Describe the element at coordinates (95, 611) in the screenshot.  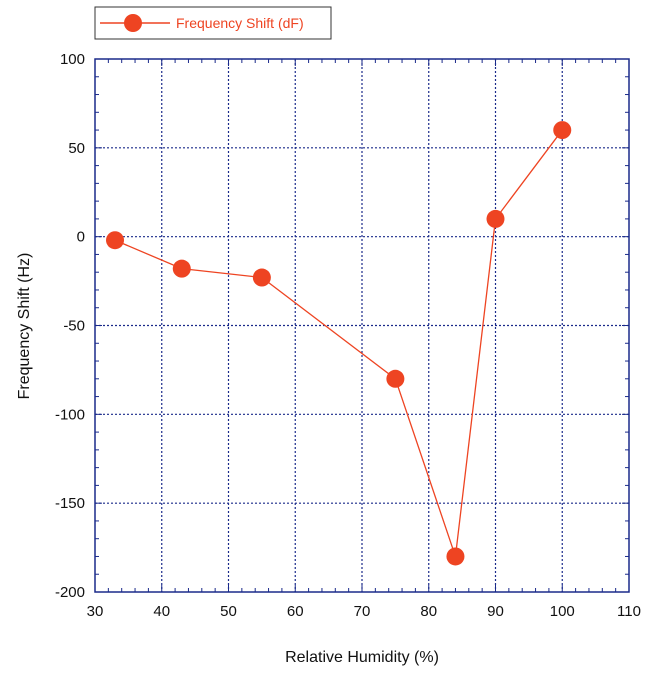
I see `x-tick-label: 30` at that location.